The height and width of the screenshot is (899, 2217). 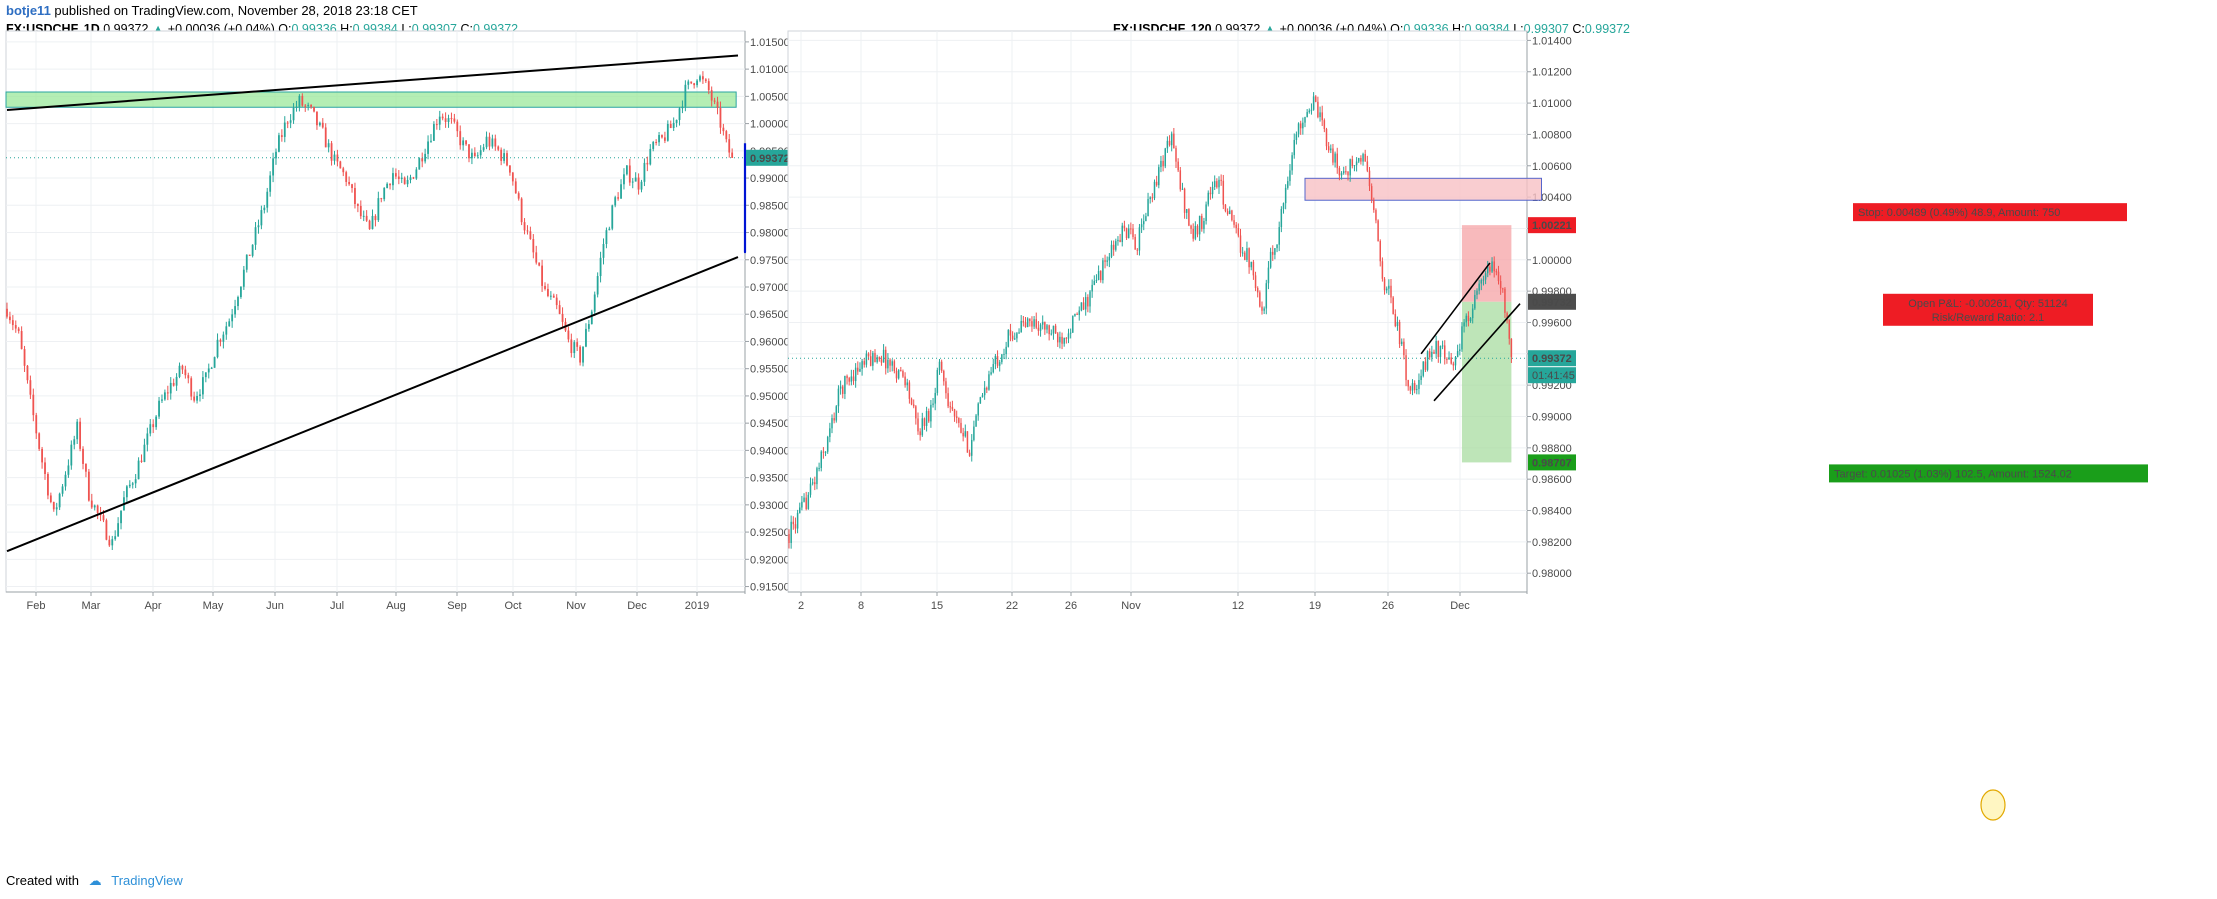 What do you see at coordinates (1552, 359) in the screenshot?
I see `price-tag-text: 0.99372` at bounding box center [1552, 359].